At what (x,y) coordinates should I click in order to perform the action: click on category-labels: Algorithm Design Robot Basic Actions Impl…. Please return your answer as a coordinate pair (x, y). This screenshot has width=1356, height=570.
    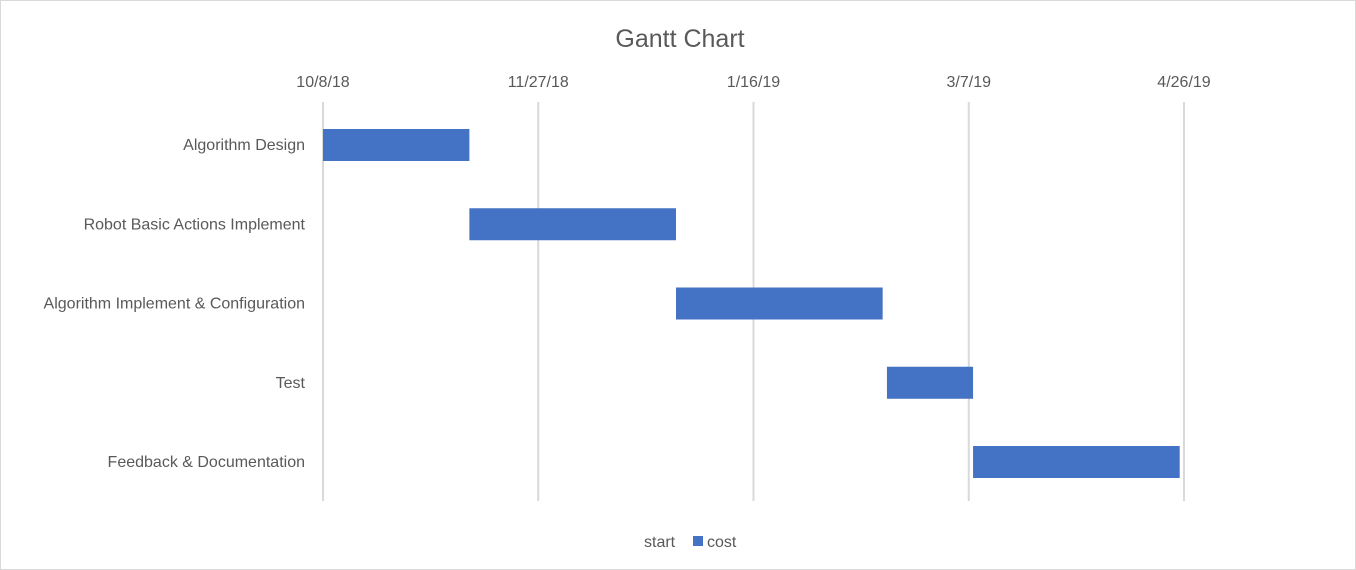
    Looking at the image, I should click on (175, 304).